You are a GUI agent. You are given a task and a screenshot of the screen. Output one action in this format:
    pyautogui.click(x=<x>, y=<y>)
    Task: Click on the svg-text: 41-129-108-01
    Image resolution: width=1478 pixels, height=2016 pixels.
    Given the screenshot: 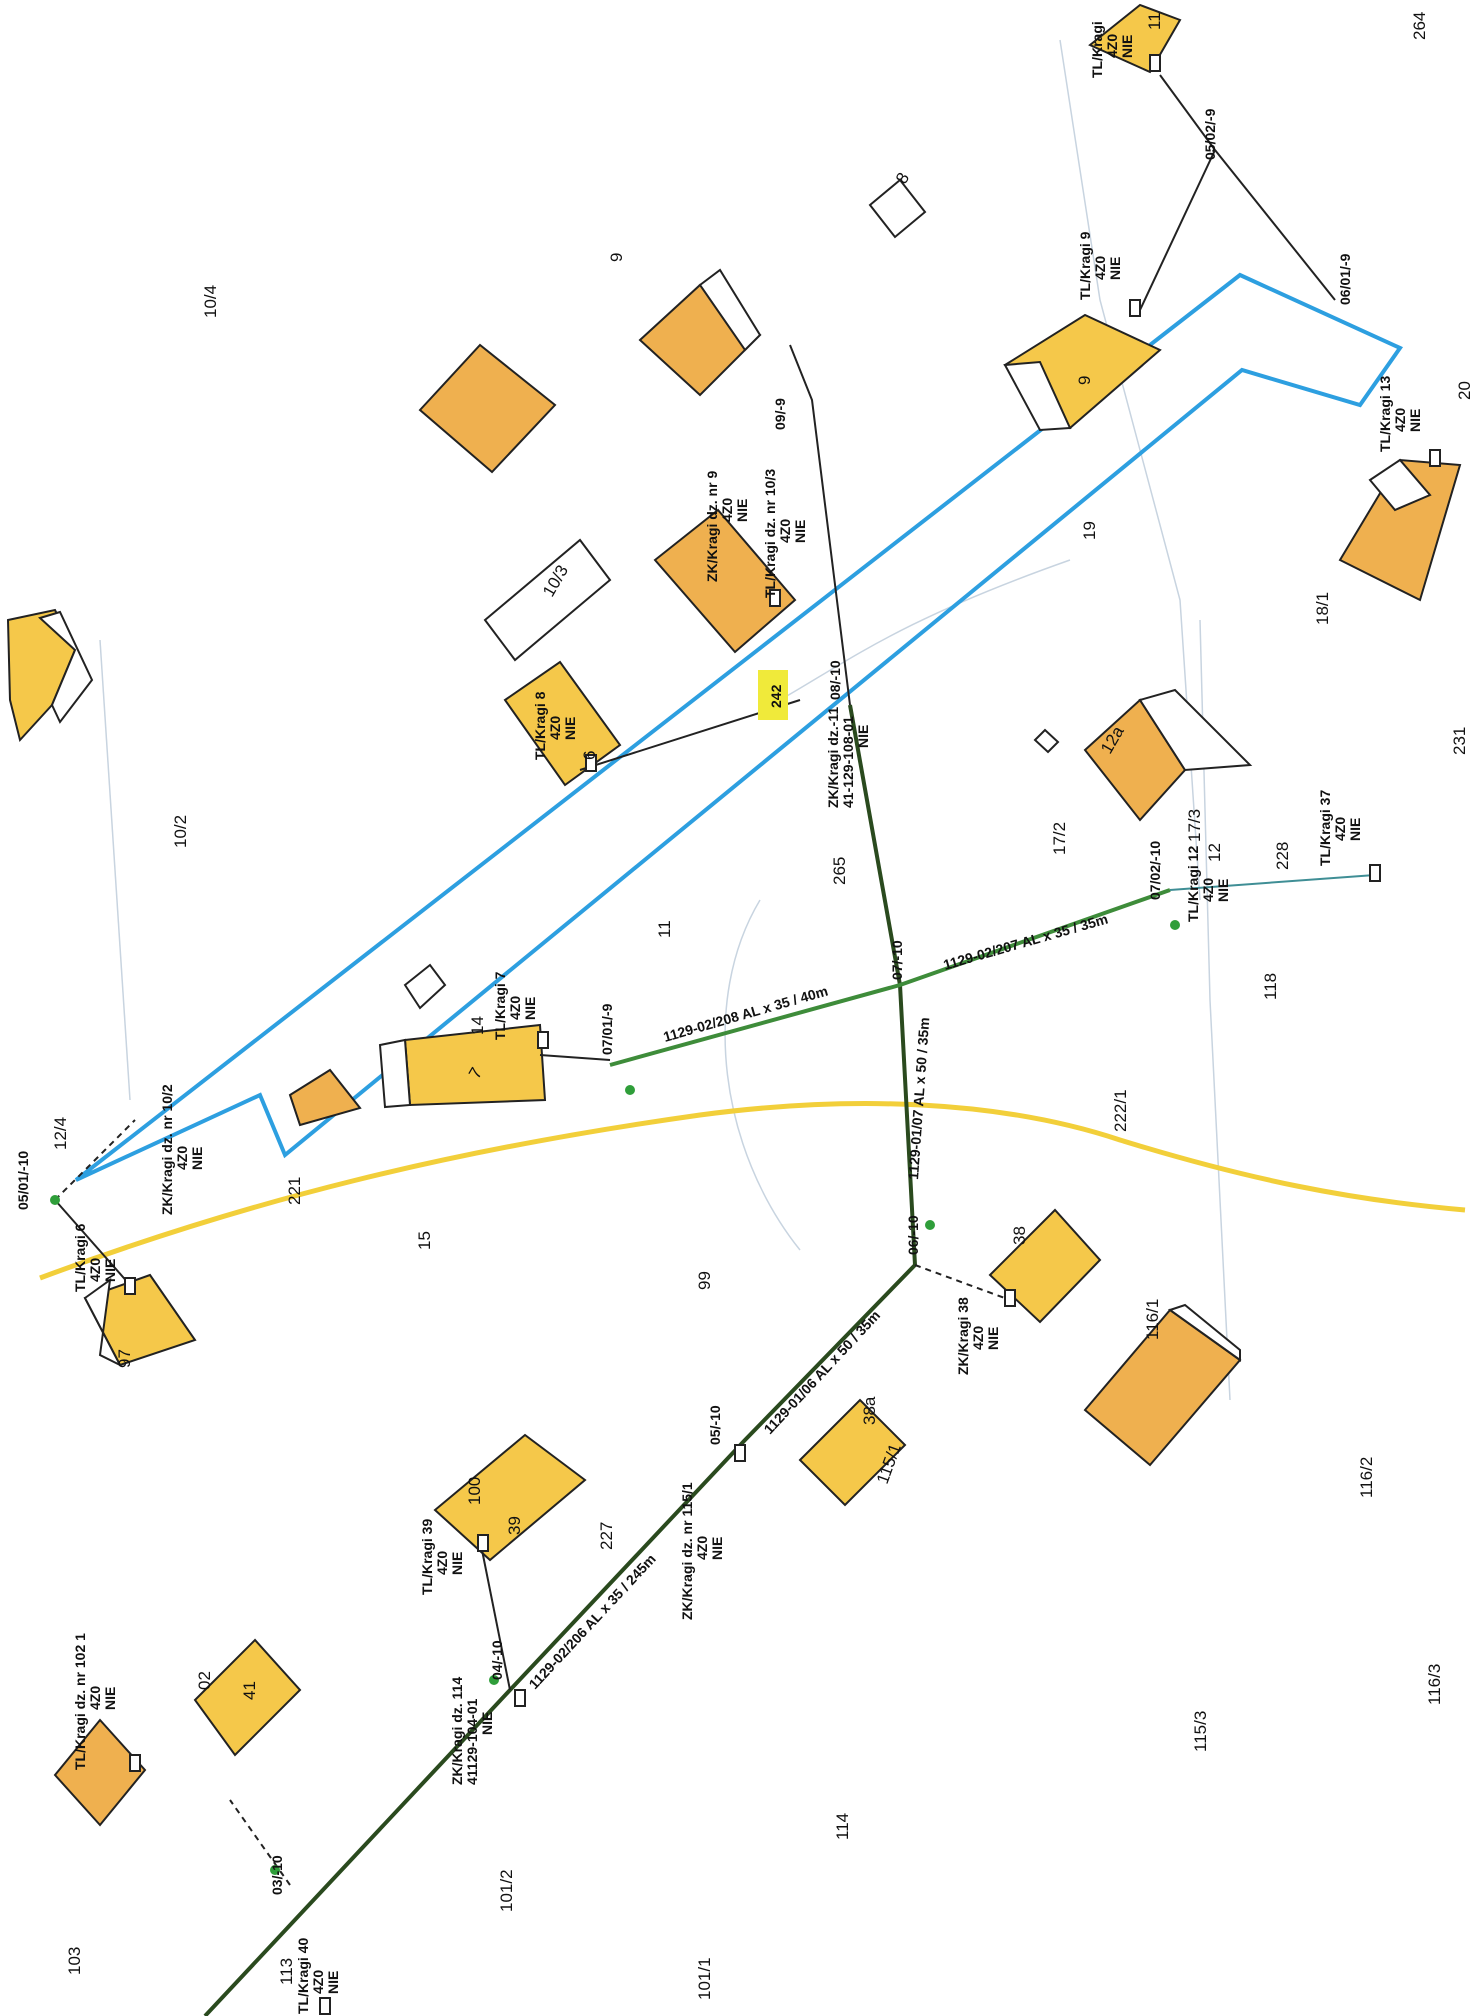 What is the action you would take?
    pyautogui.click(x=848, y=762)
    